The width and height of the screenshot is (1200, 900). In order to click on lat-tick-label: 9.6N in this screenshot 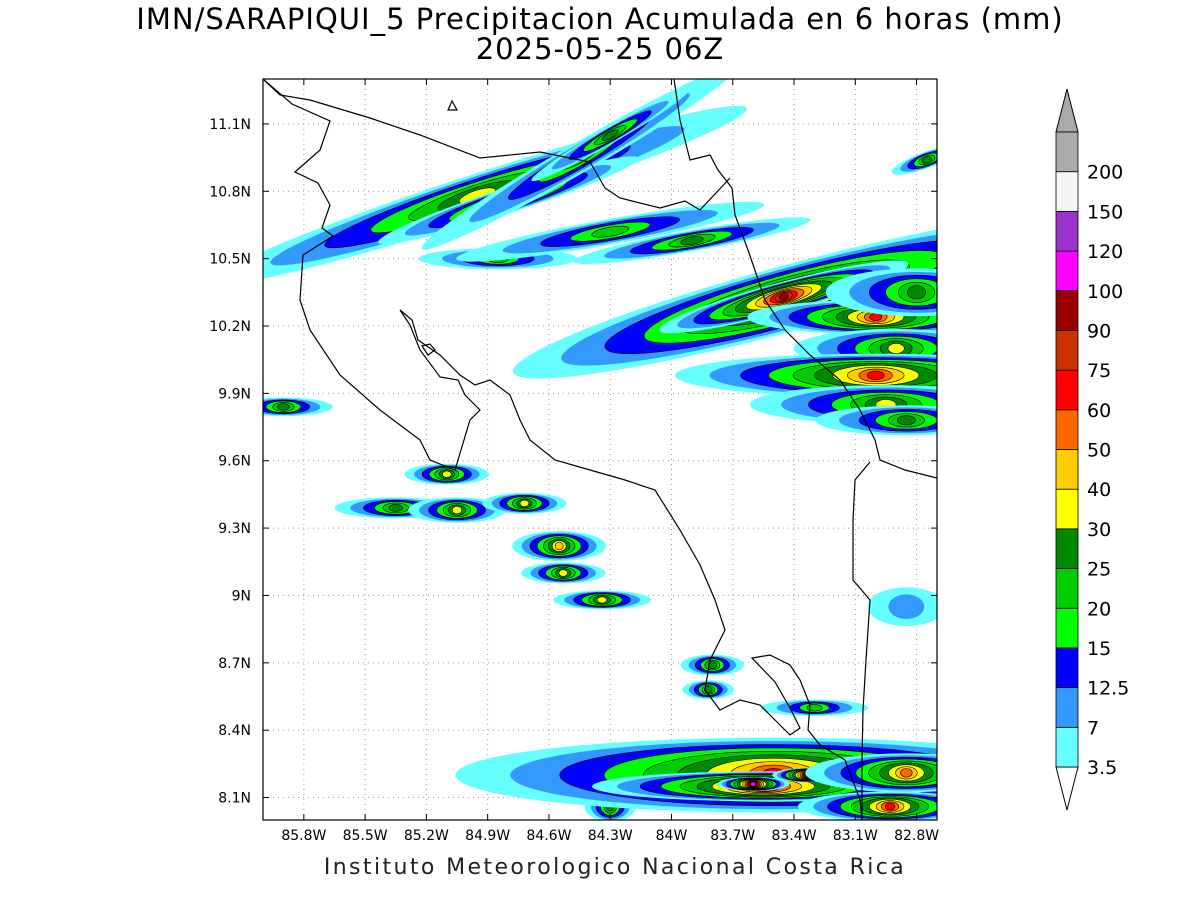, I will do `click(234, 462)`.